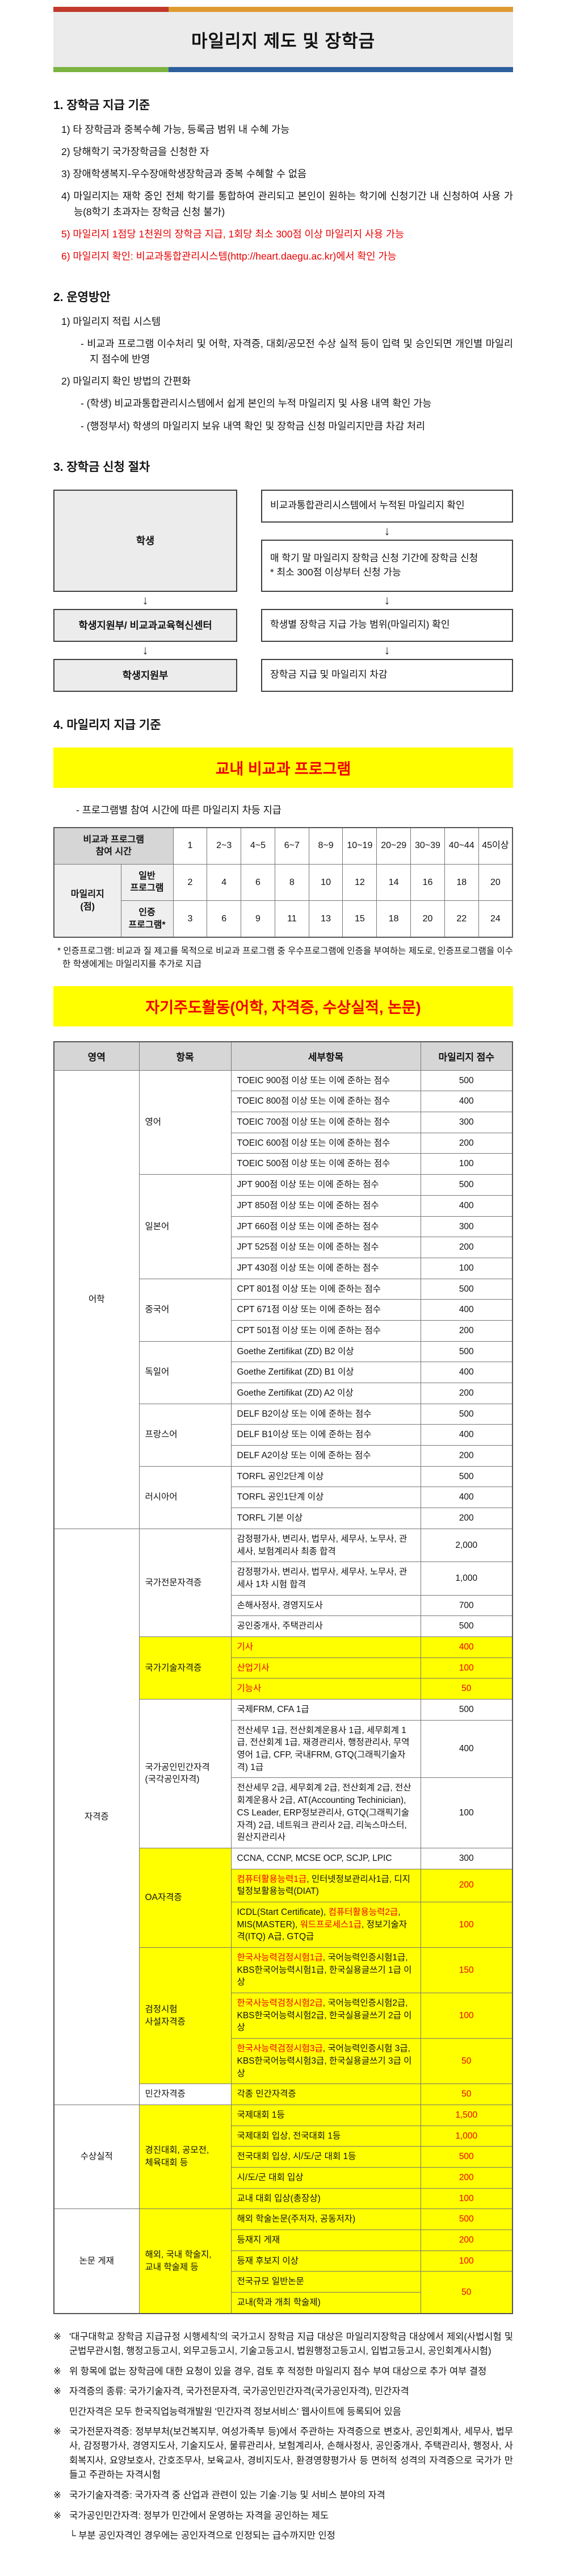  Describe the element at coordinates (291, 919) in the screenshot. I see `mileage-value-cell: 11` at that location.